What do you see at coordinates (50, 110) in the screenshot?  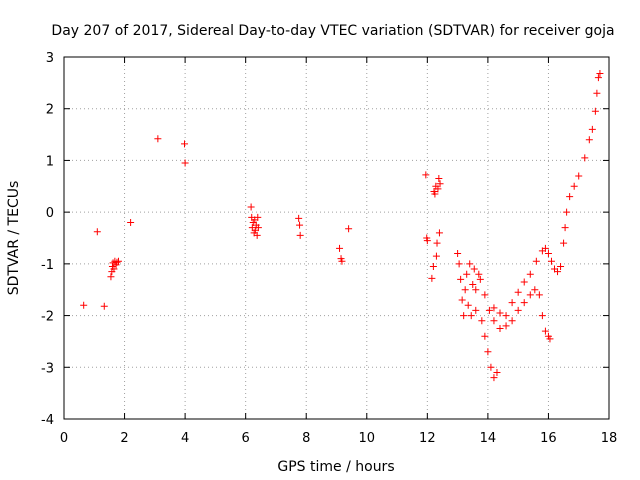 I see `y-tick-label: 2` at bounding box center [50, 110].